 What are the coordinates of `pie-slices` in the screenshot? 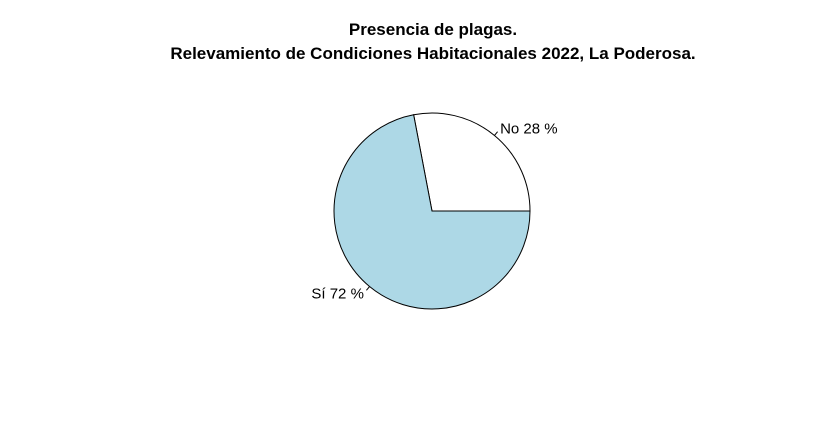 It's located at (432, 211).